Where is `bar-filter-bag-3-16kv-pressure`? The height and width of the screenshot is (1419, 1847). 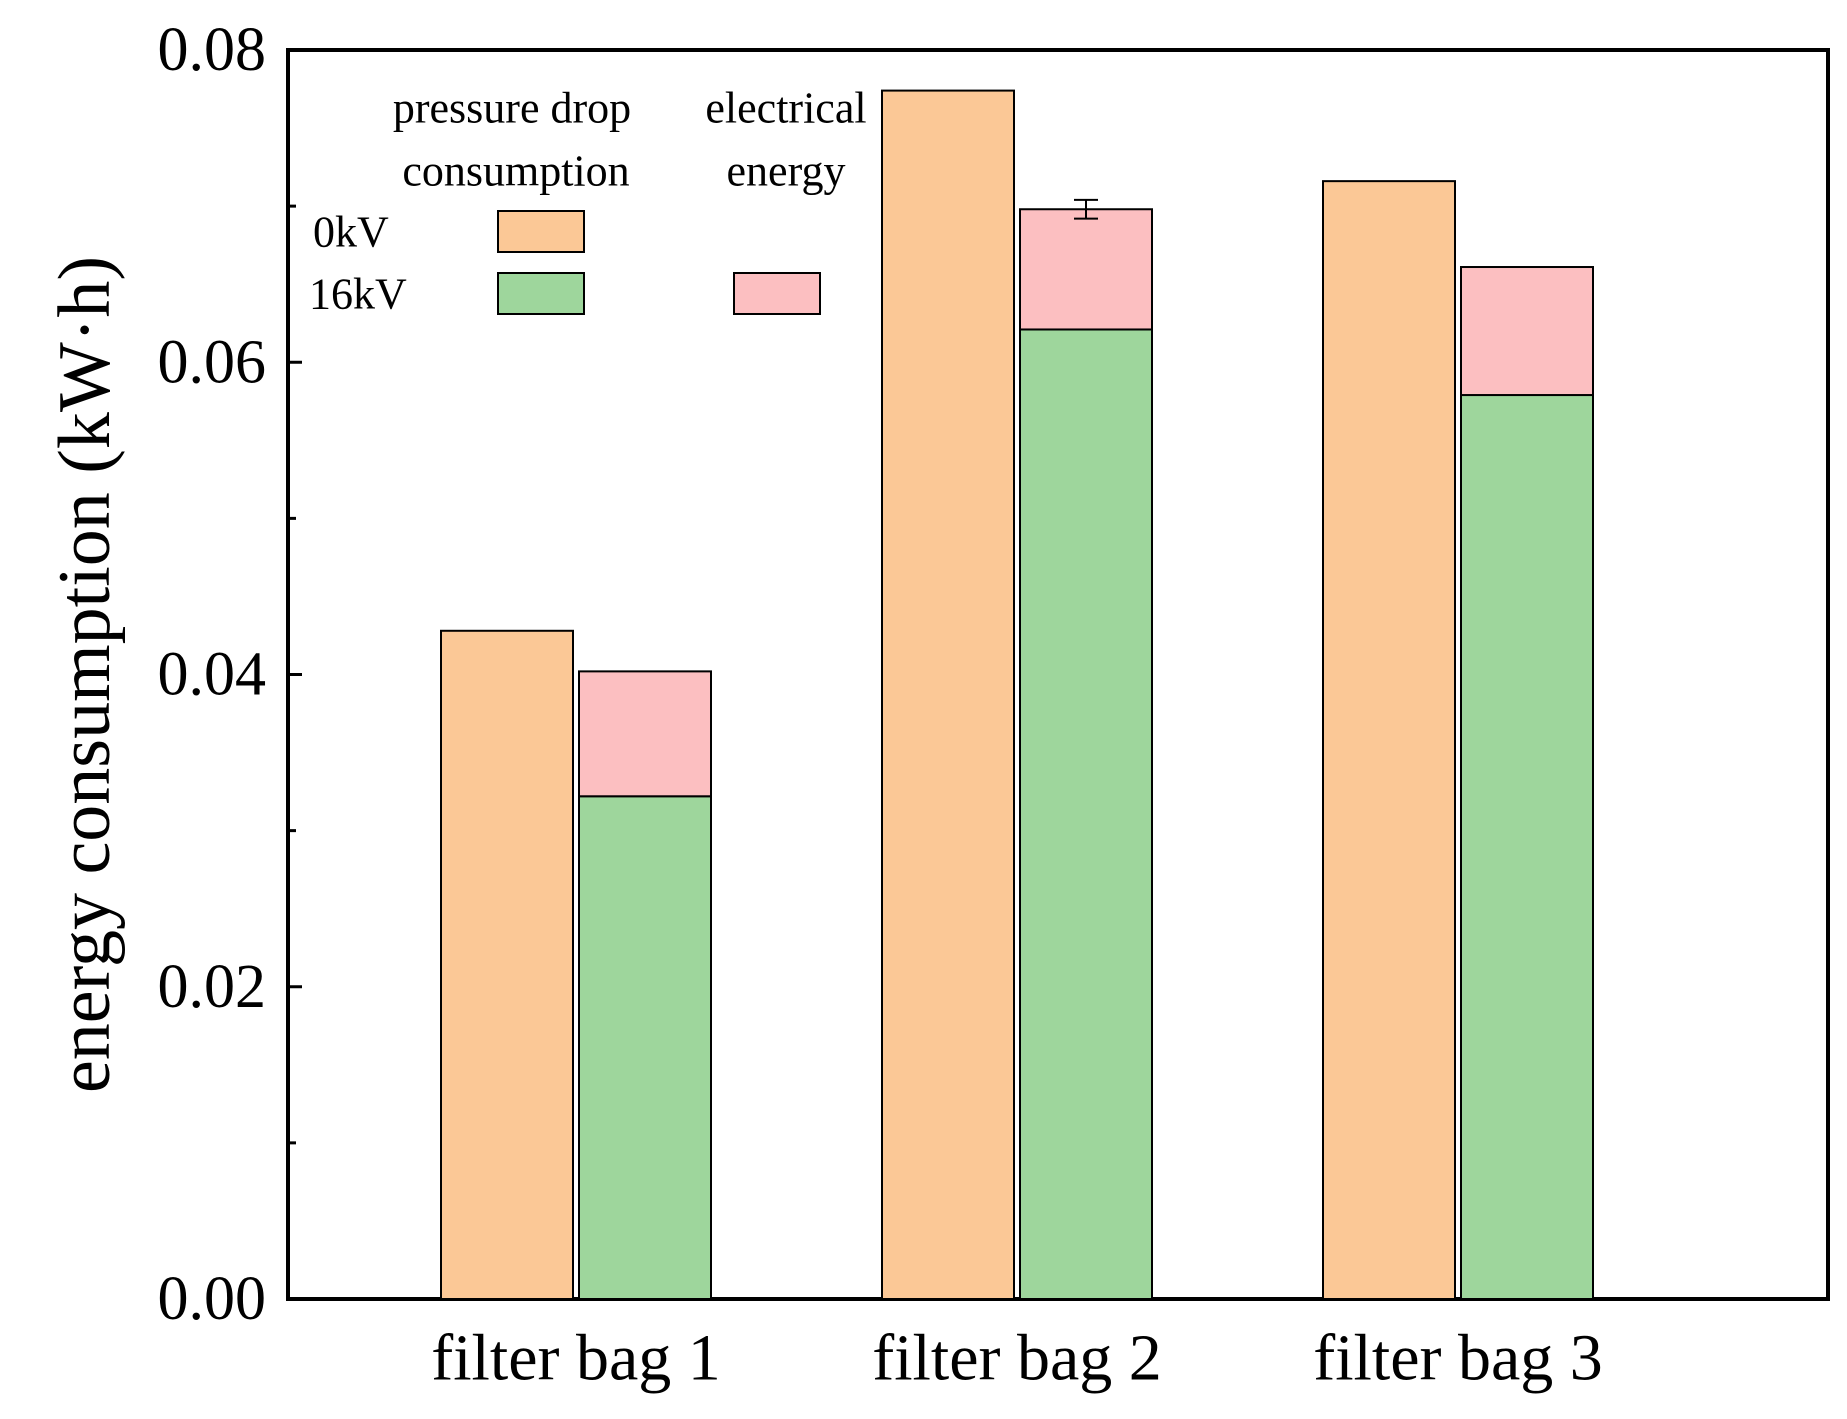 bar-filter-bag-3-16kv-pressure is located at coordinates (1527, 847).